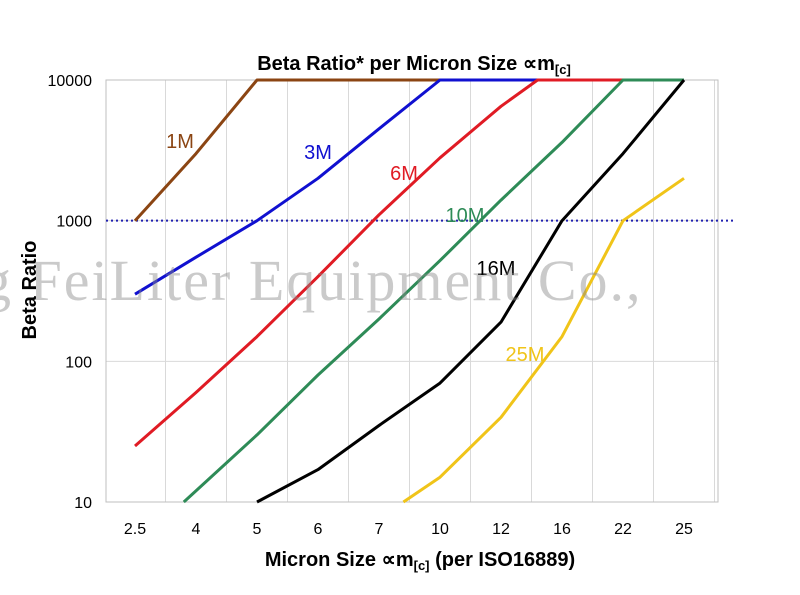  Describe the element at coordinates (321, 280) in the screenshot. I see `watermark: g FeiLiter Equipment Co.,` at that location.